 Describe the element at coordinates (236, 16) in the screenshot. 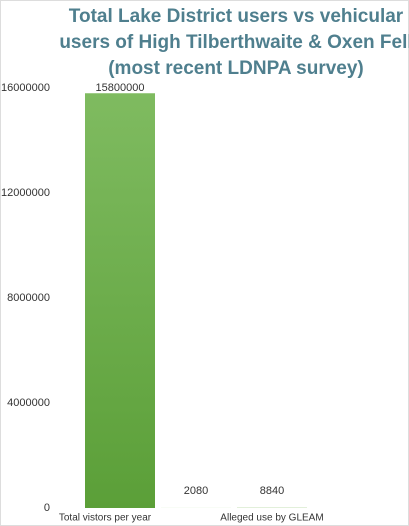

I see `chart-title: Total Lake District users vs vehicular` at that location.